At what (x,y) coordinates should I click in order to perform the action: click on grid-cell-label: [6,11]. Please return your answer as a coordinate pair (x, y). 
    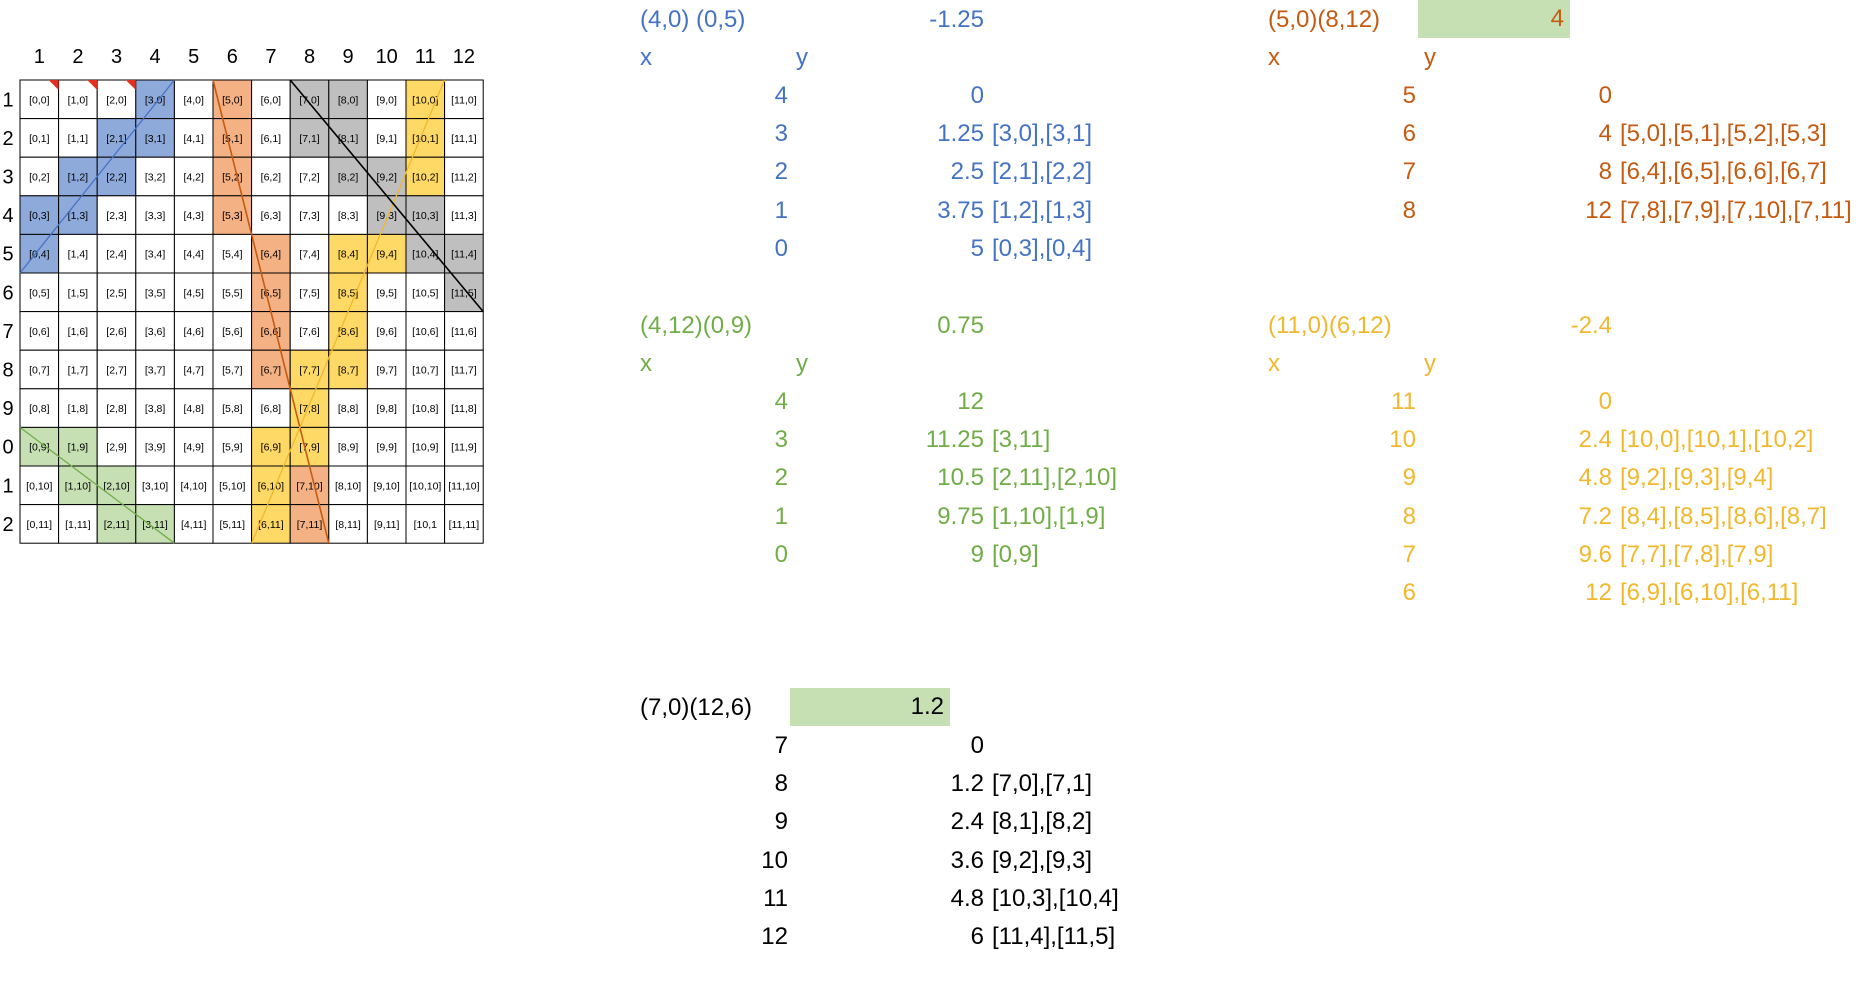
    Looking at the image, I should click on (271, 525).